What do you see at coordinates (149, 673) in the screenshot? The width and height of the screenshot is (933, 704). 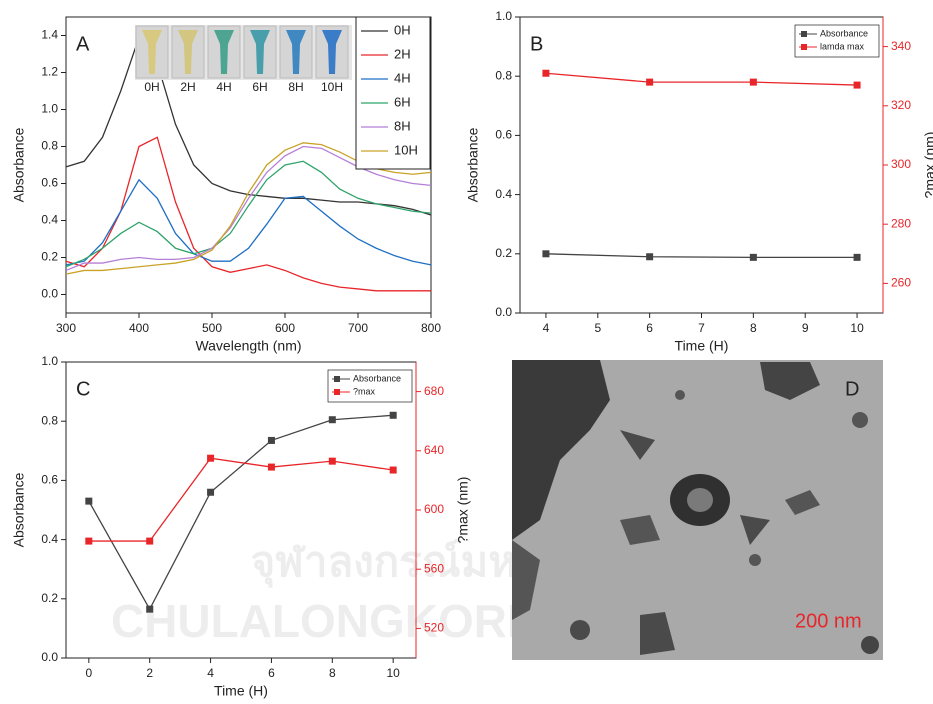 I see `x-tick-label: 2` at bounding box center [149, 673].